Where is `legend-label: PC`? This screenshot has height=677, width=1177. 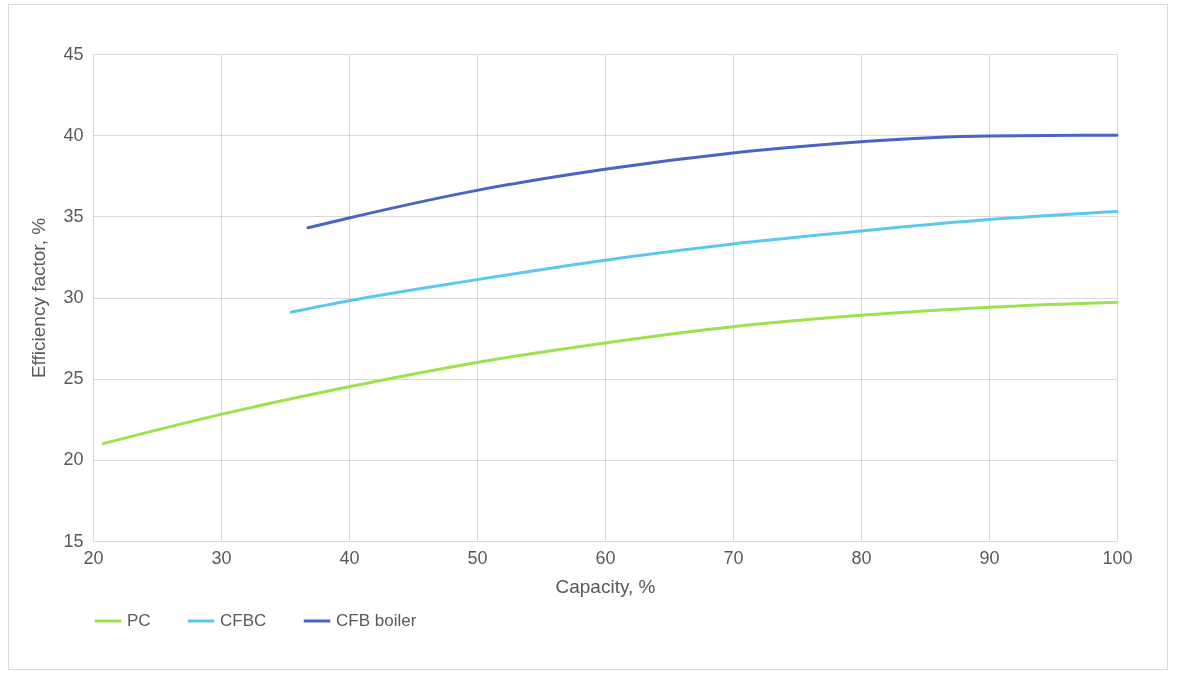
legend-label: PC is located at coordinates (139, 620).